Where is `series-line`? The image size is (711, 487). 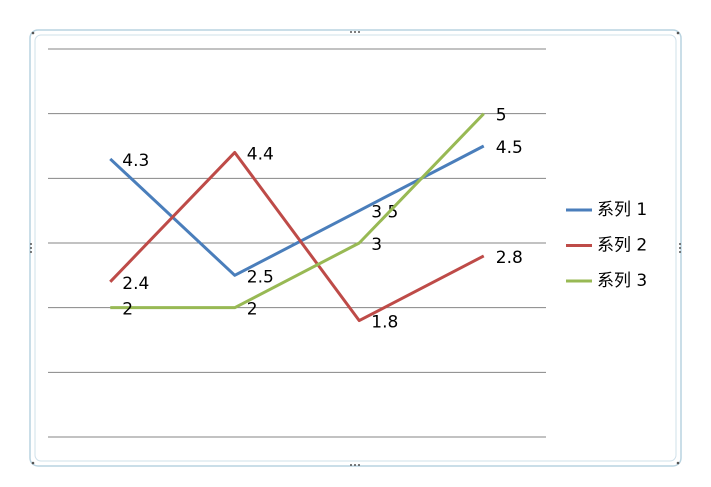 series-line is located at coordinates (297, 210).